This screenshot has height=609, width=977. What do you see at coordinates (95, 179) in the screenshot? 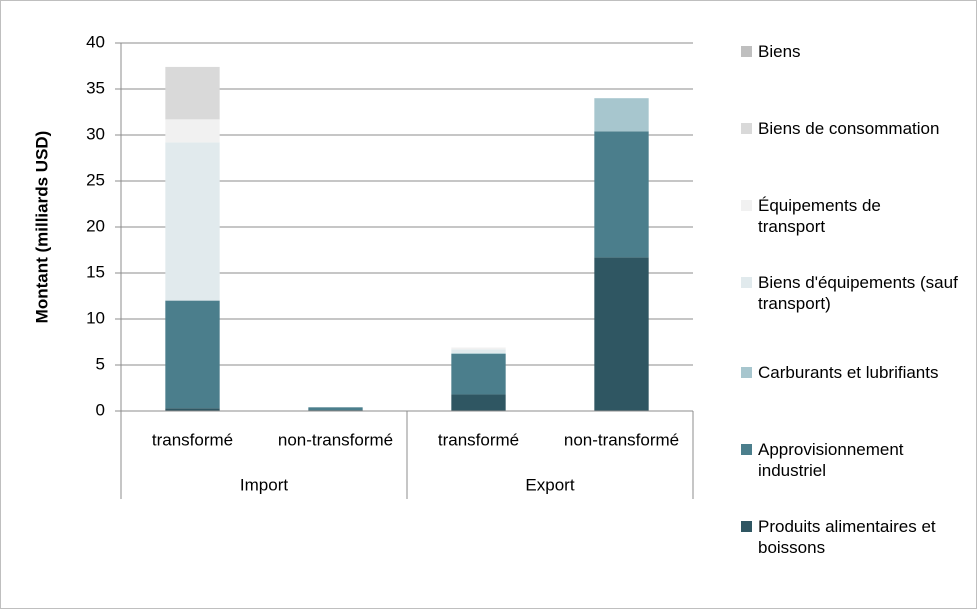
I see `y-tick-label: 25` at bounding box center [95, 179].